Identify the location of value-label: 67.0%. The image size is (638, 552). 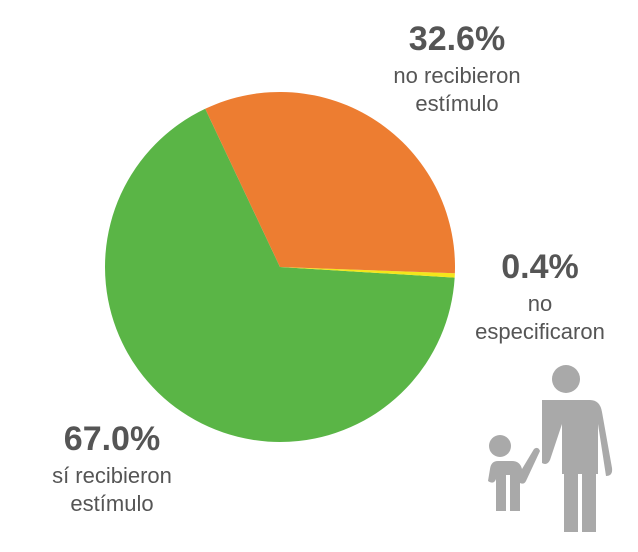
(112, 439).